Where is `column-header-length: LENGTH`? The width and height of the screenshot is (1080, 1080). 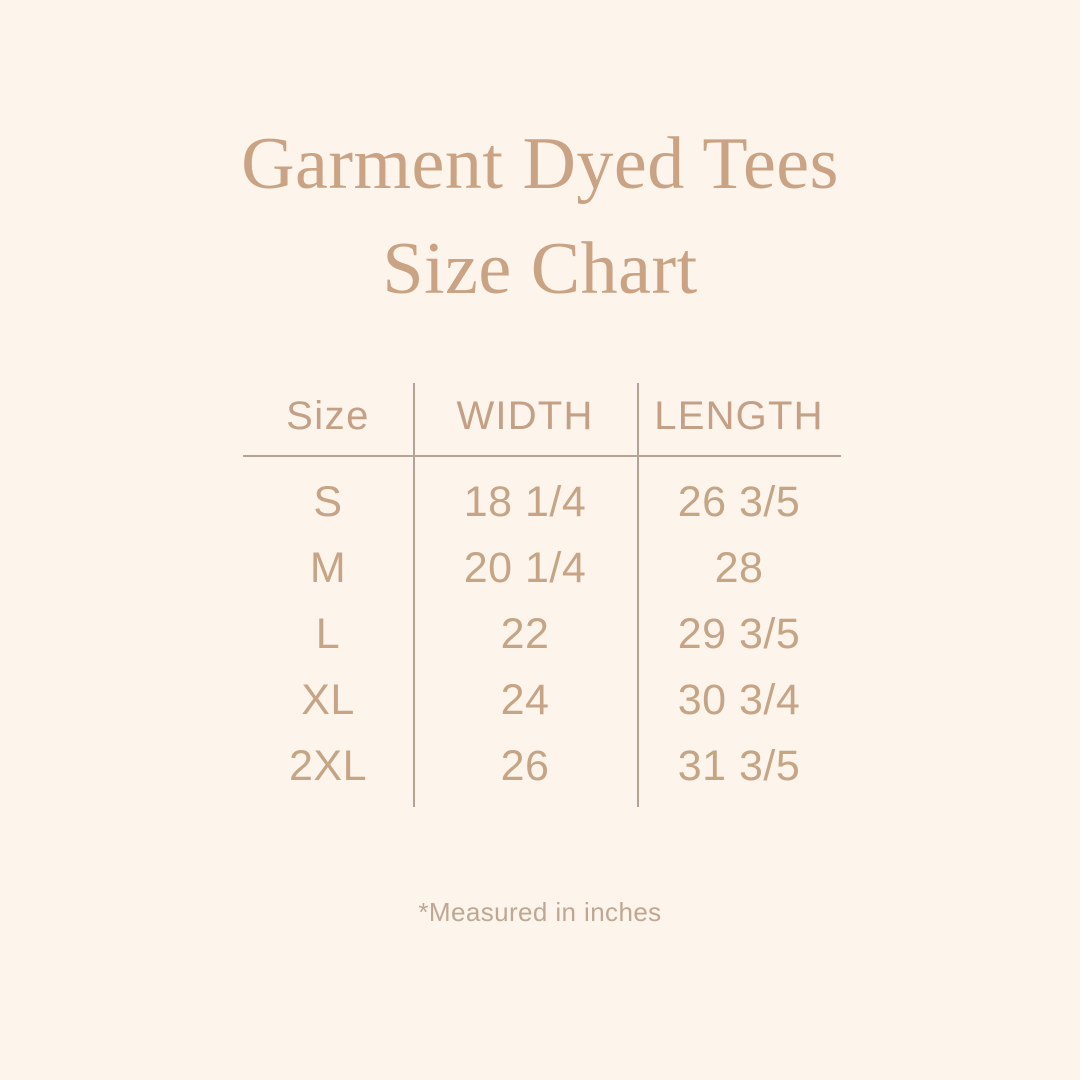 column-header-length: LENGTH is located at coordinates (739, 416).